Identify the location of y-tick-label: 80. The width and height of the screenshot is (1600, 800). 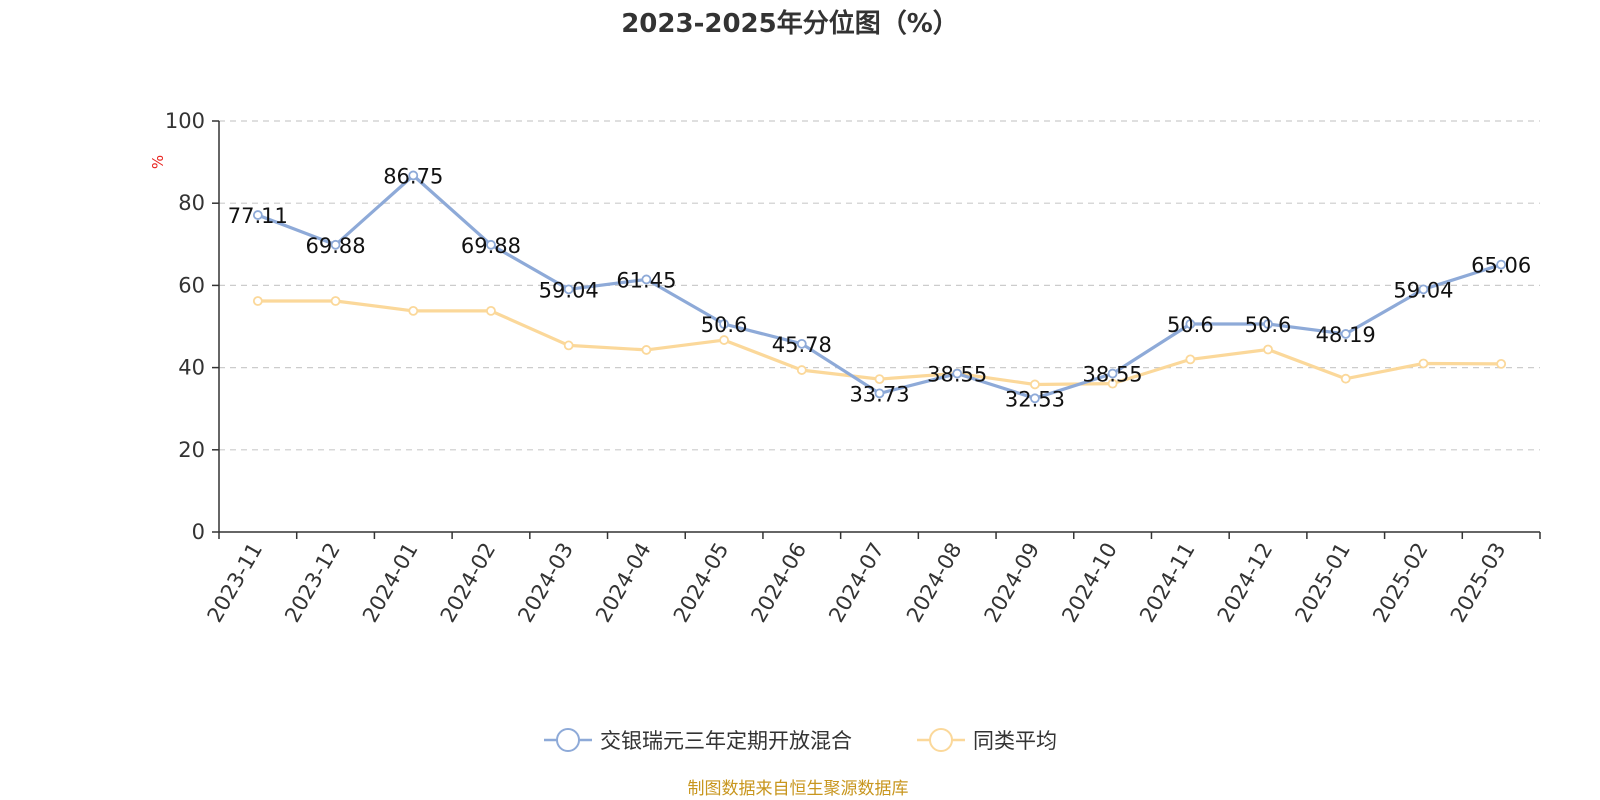
(191, 203).